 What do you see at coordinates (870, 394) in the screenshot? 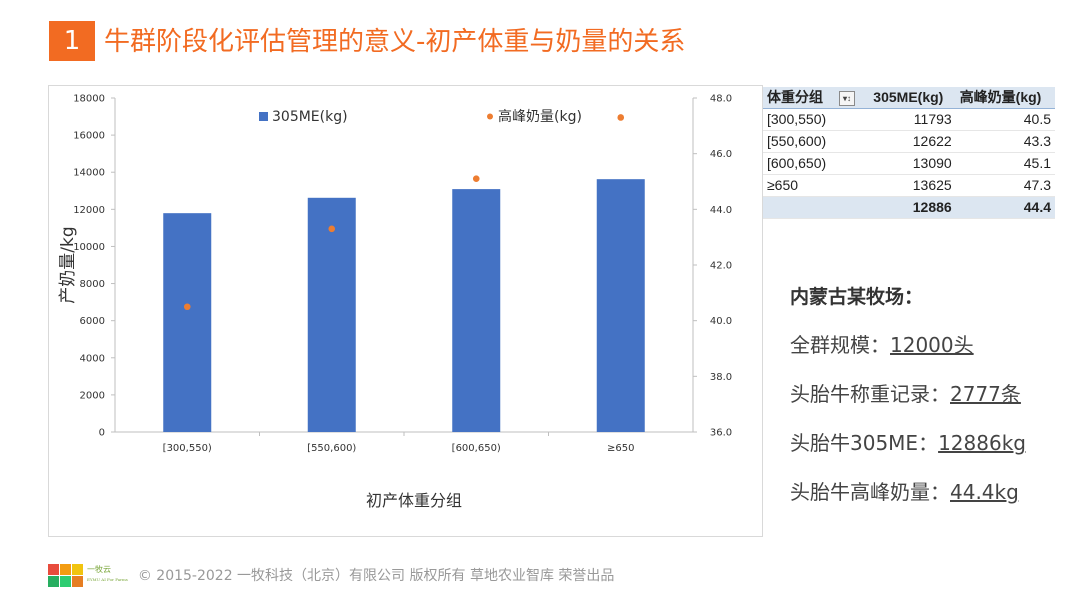
I see `stat-label: 头胎牛称重记录：` at bounding box center [870, 394].